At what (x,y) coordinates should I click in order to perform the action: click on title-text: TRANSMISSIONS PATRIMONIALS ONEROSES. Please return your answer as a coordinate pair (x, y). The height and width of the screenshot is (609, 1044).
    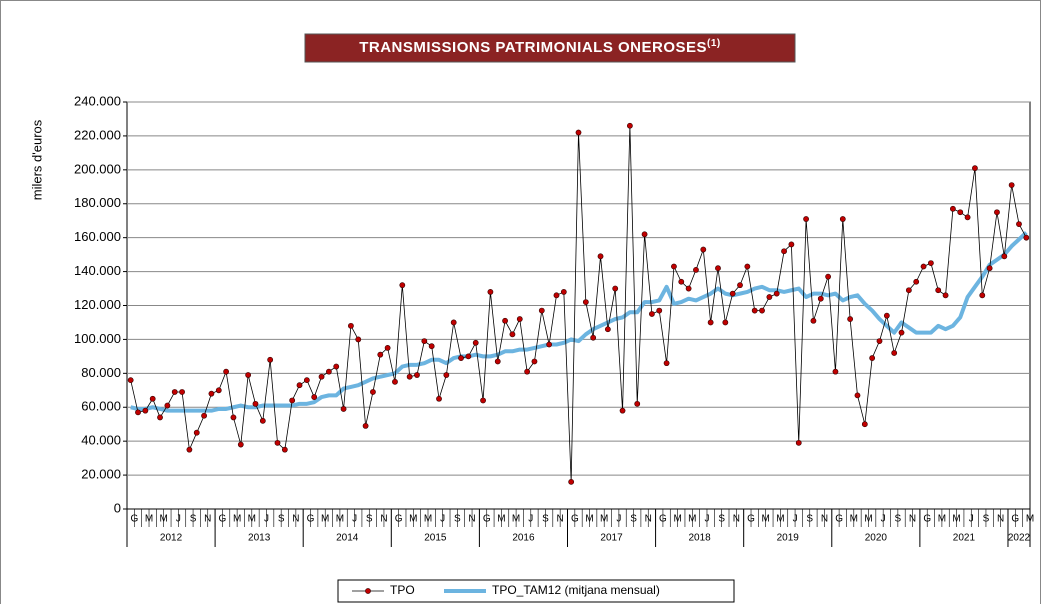
    Looking at the image, I should click on (533, 47).